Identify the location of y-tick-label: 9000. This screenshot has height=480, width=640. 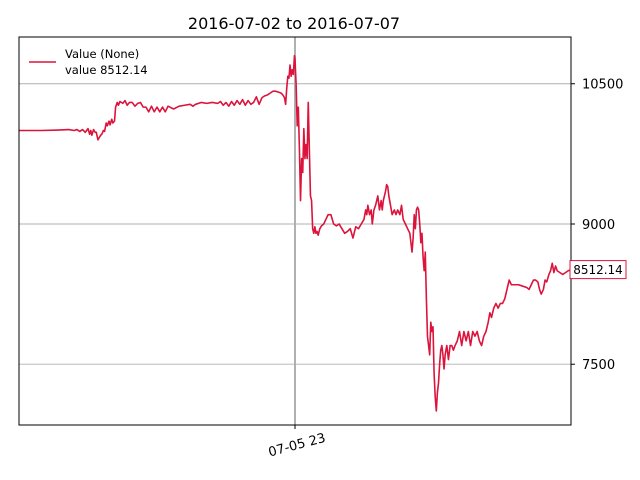
(598, 225).